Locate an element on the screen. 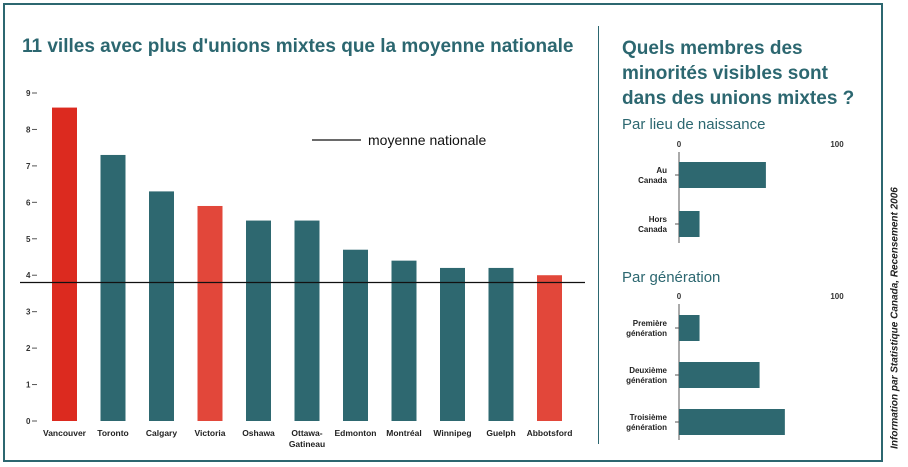  x-category-label: Oshawa is located at coordinates (258, 433).